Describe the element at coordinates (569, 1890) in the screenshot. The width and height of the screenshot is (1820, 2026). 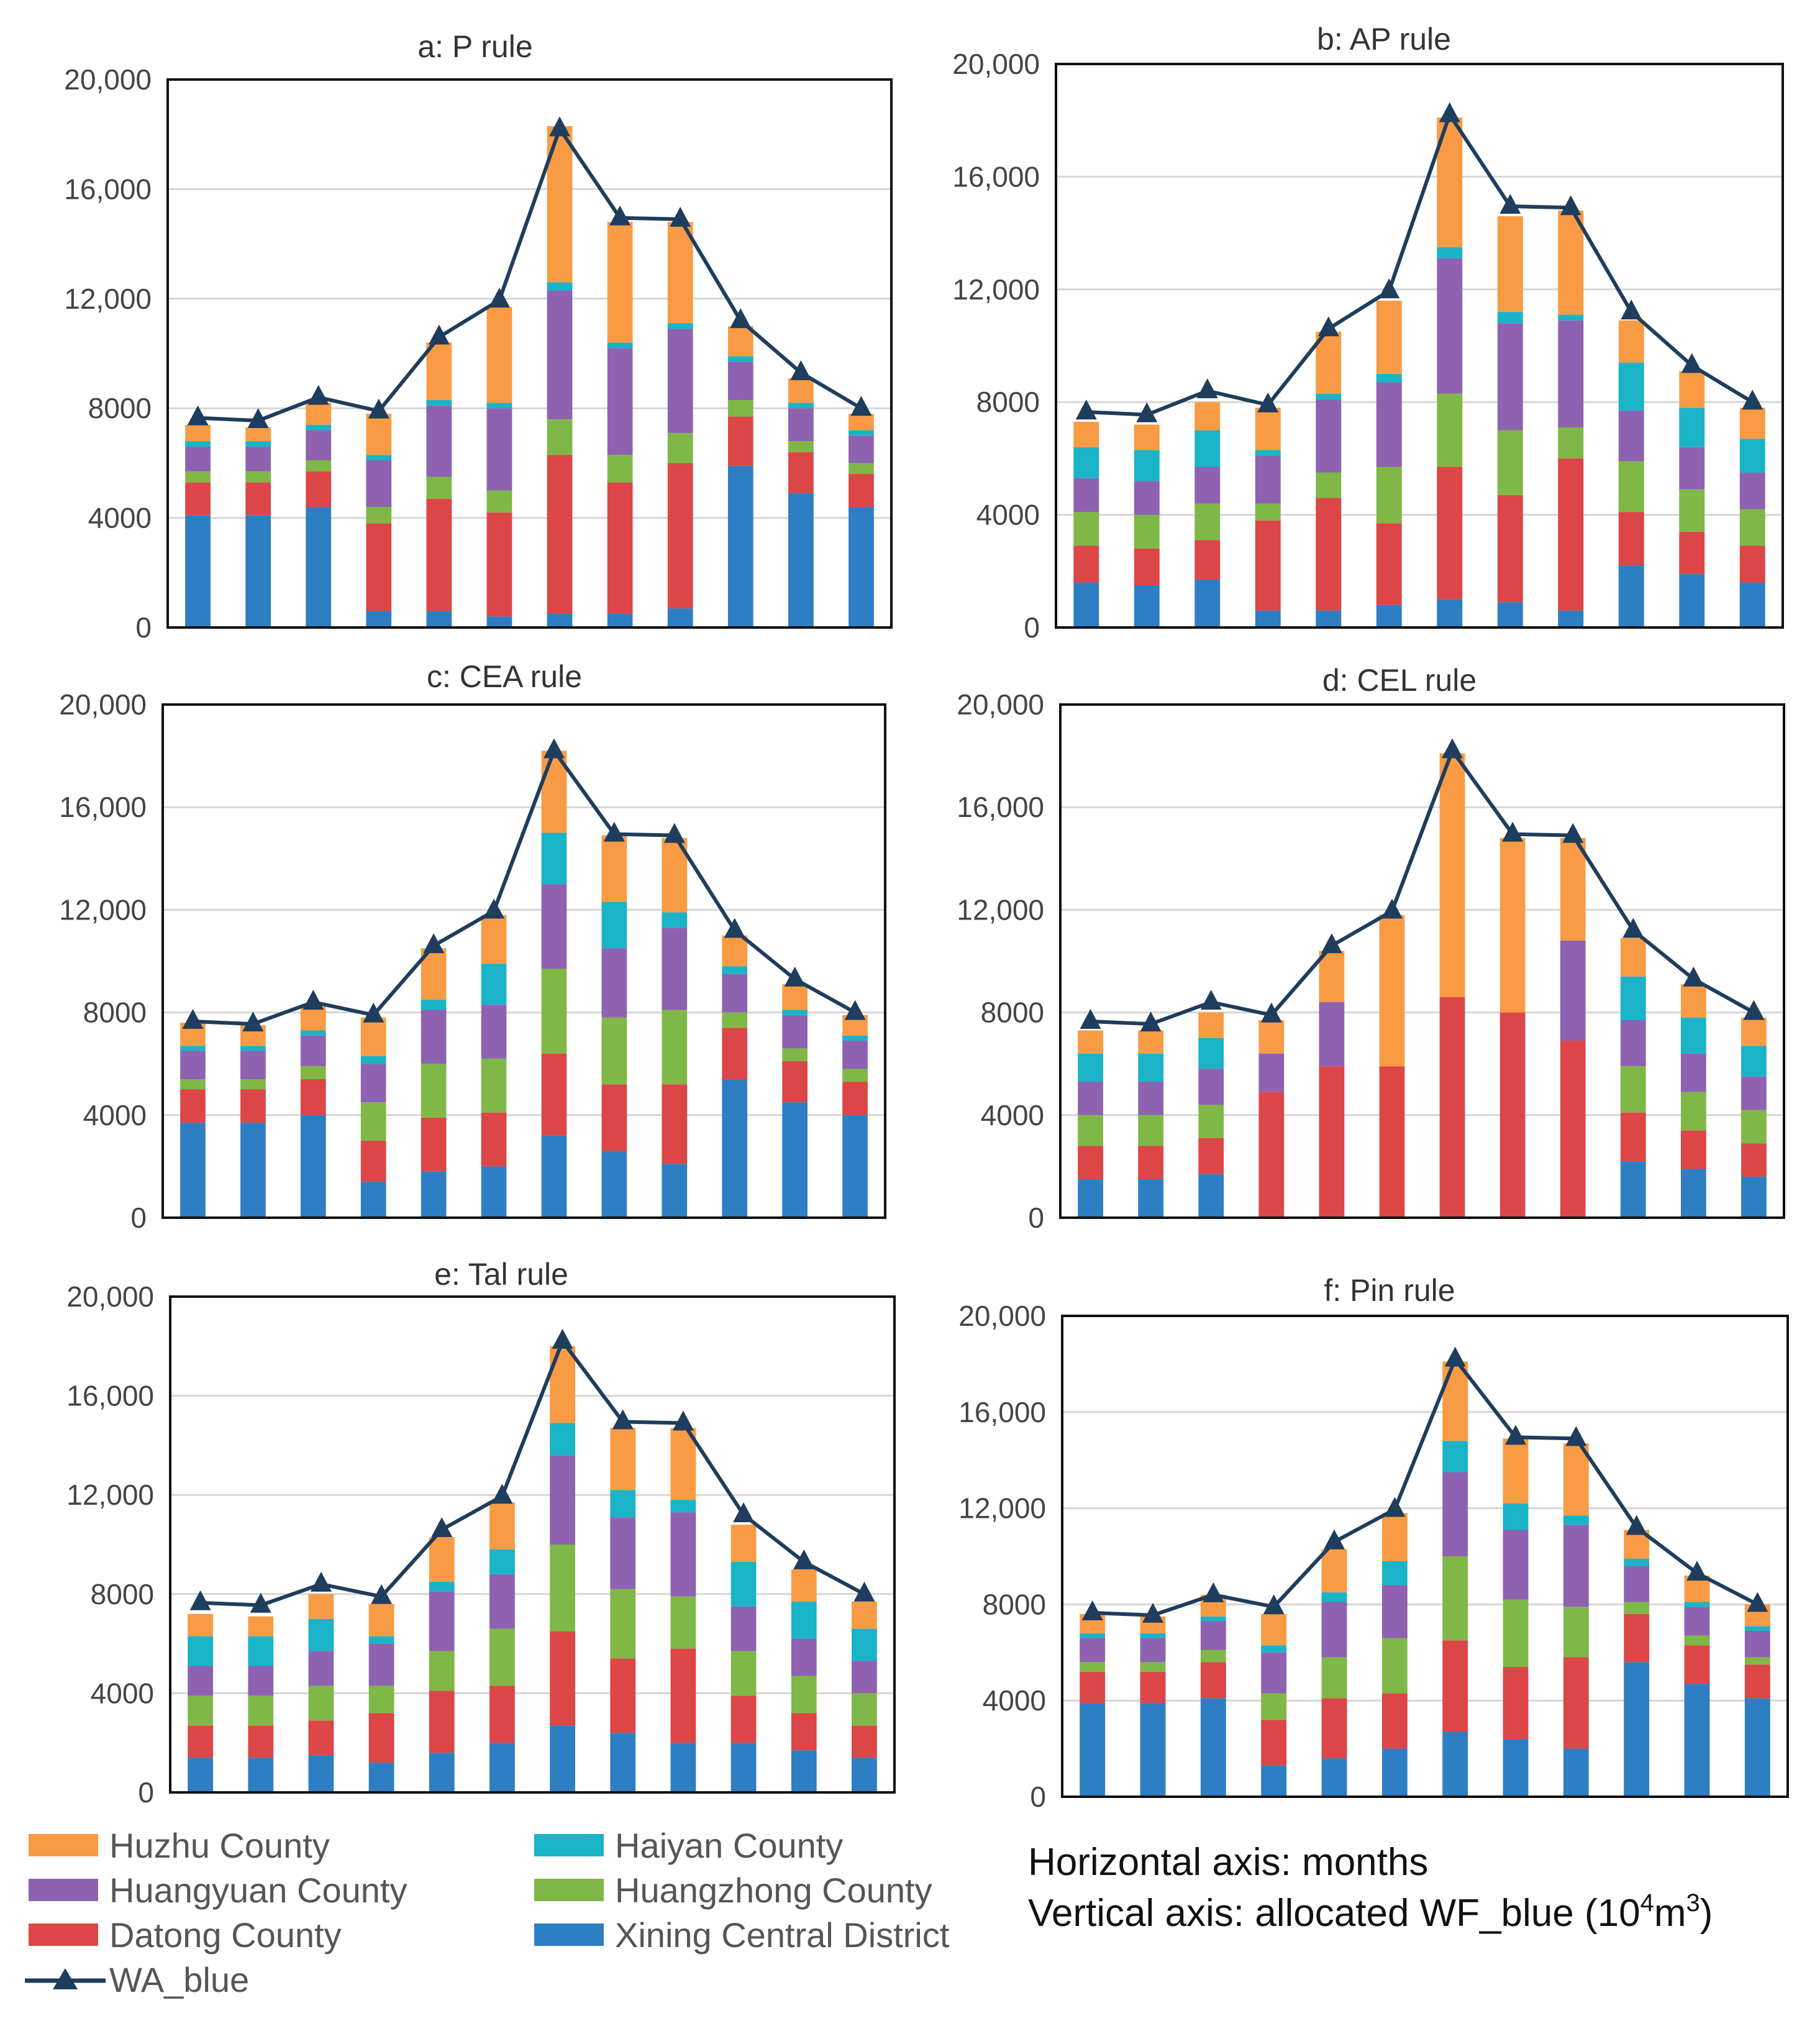
I see `legend-swatch-huangzhong` at that location.